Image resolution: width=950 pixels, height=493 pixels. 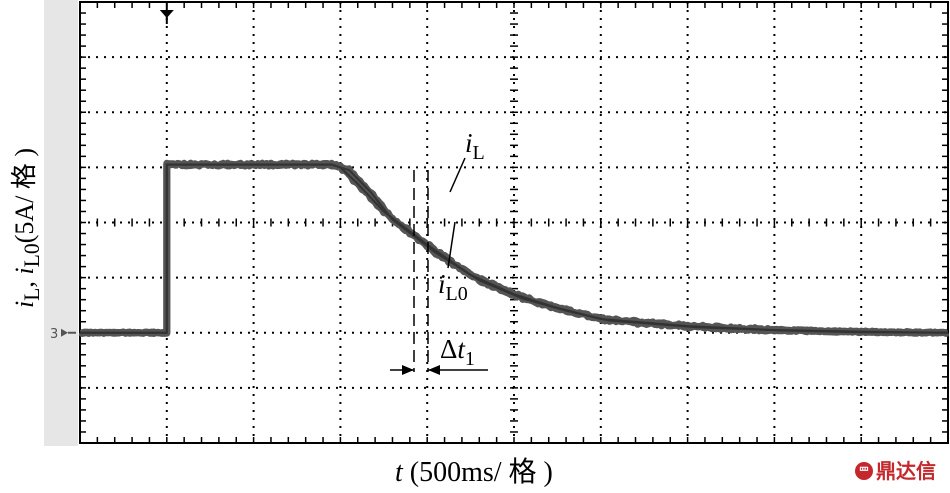 What do you see at coordinates (451, 245) in the screenshot?
I see `leader-iL0` at bounding box center [451, 245].